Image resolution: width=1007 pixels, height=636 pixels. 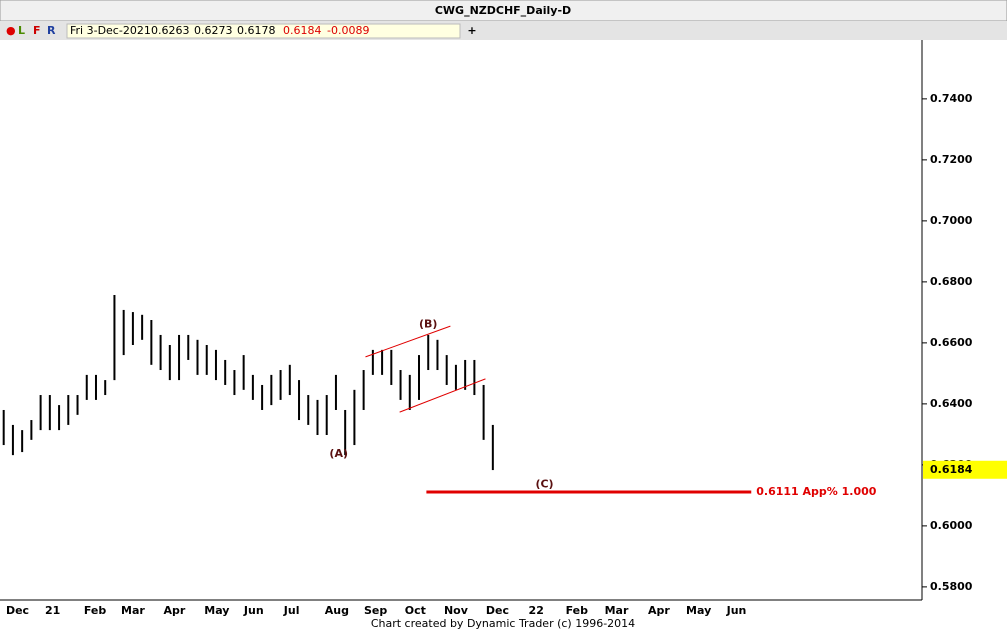 What do you see at coordinates (291, 610) in the screenshot?
I see `x-tick-label: Jul` at bounding box center [291, 610].